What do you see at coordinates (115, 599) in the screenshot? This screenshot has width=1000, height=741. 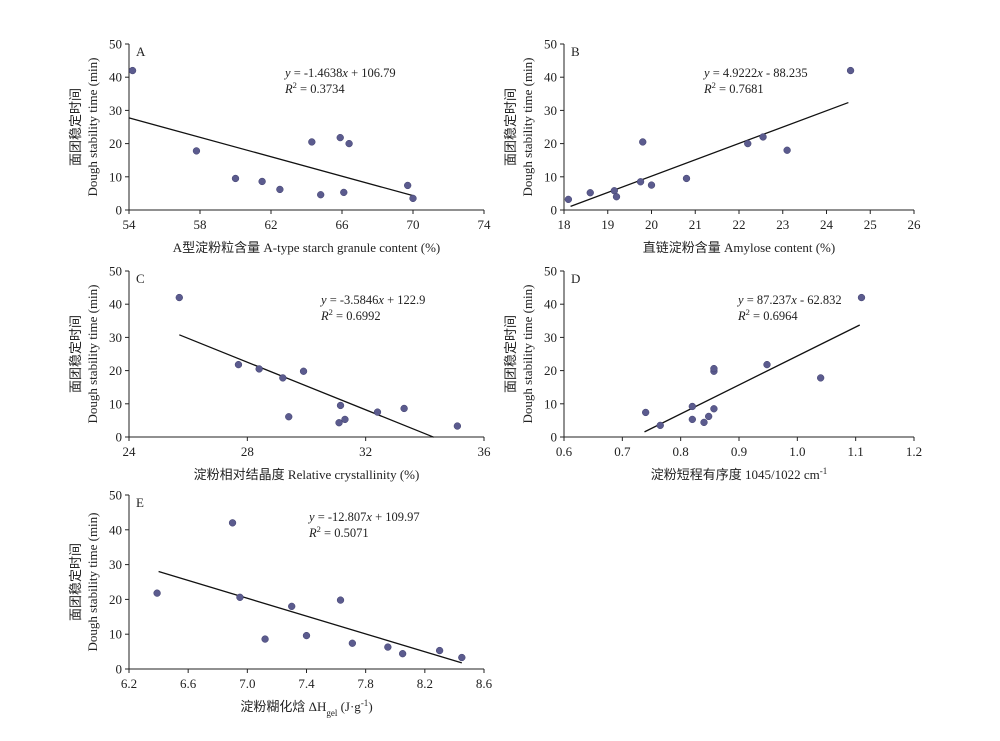 I see `y-tick-label-e: 20` at bounding box center [115, 599].